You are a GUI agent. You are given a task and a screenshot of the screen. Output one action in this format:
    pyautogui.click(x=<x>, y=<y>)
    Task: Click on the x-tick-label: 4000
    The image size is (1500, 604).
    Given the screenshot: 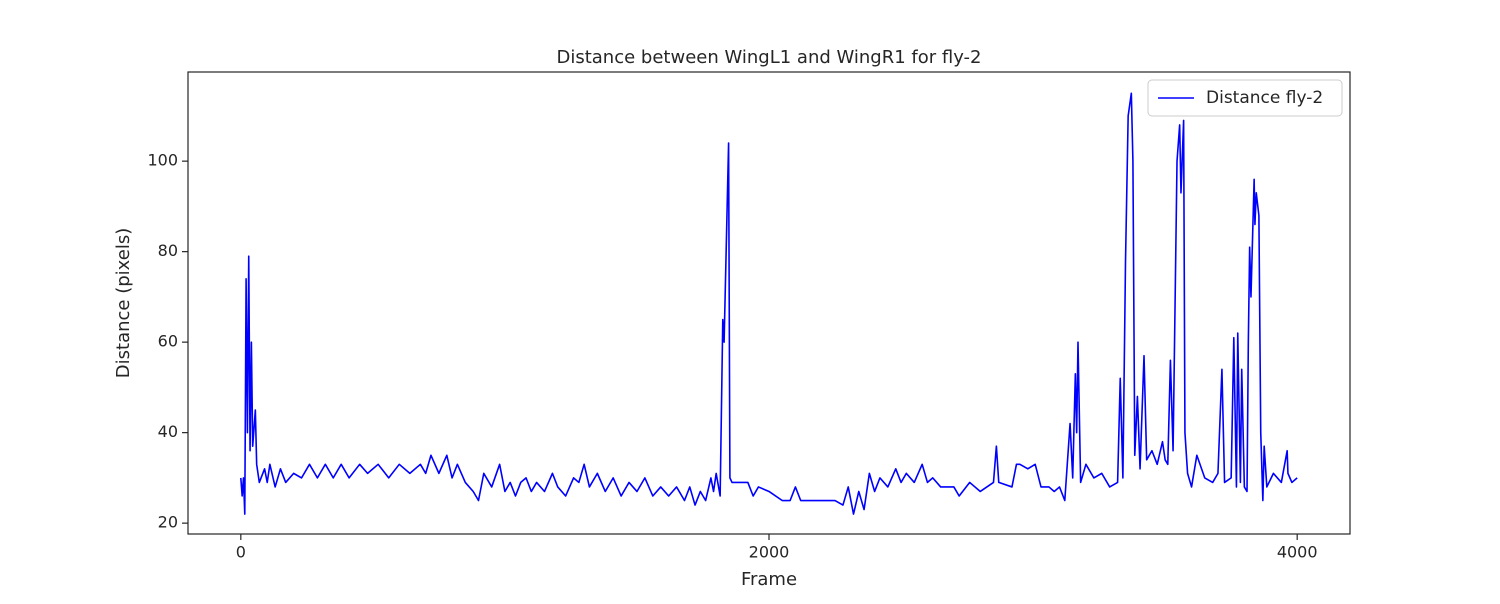 What is the action you would take?
    pyautogui.click(x=1297, y=552)
    